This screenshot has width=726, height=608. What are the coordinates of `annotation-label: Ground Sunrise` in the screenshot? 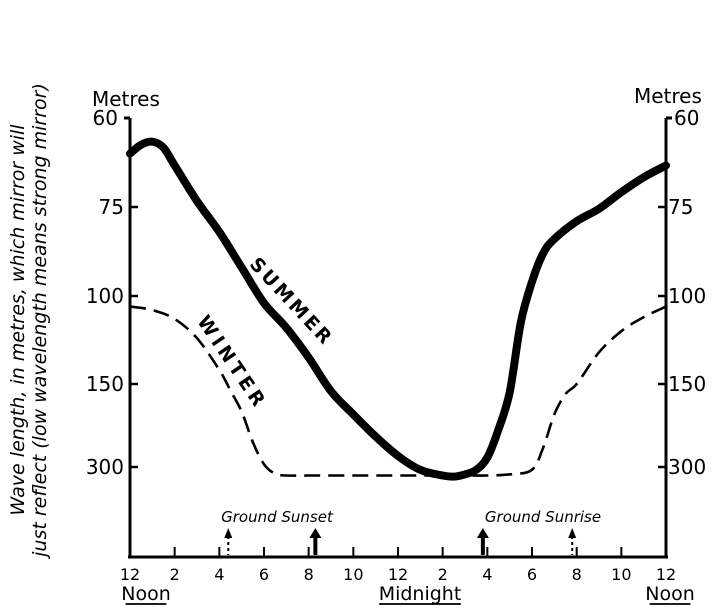 It's located at (543, 517).